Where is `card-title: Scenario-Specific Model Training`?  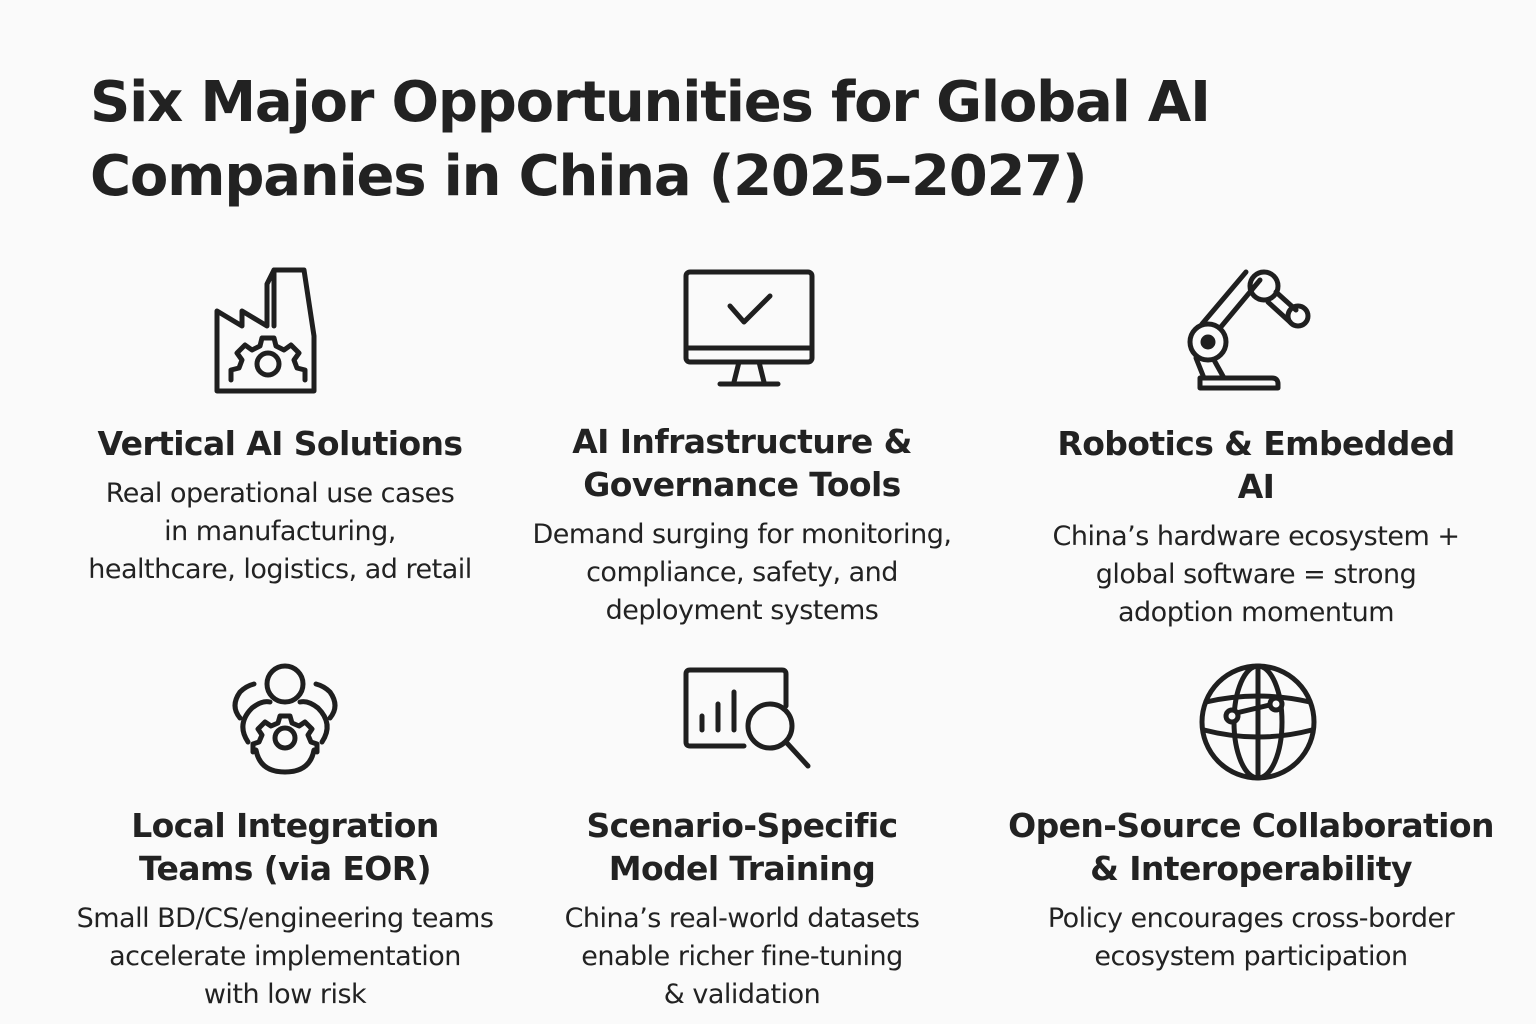
card-title: Scenario-Specific Model Training is located at coordinates (742, 847).